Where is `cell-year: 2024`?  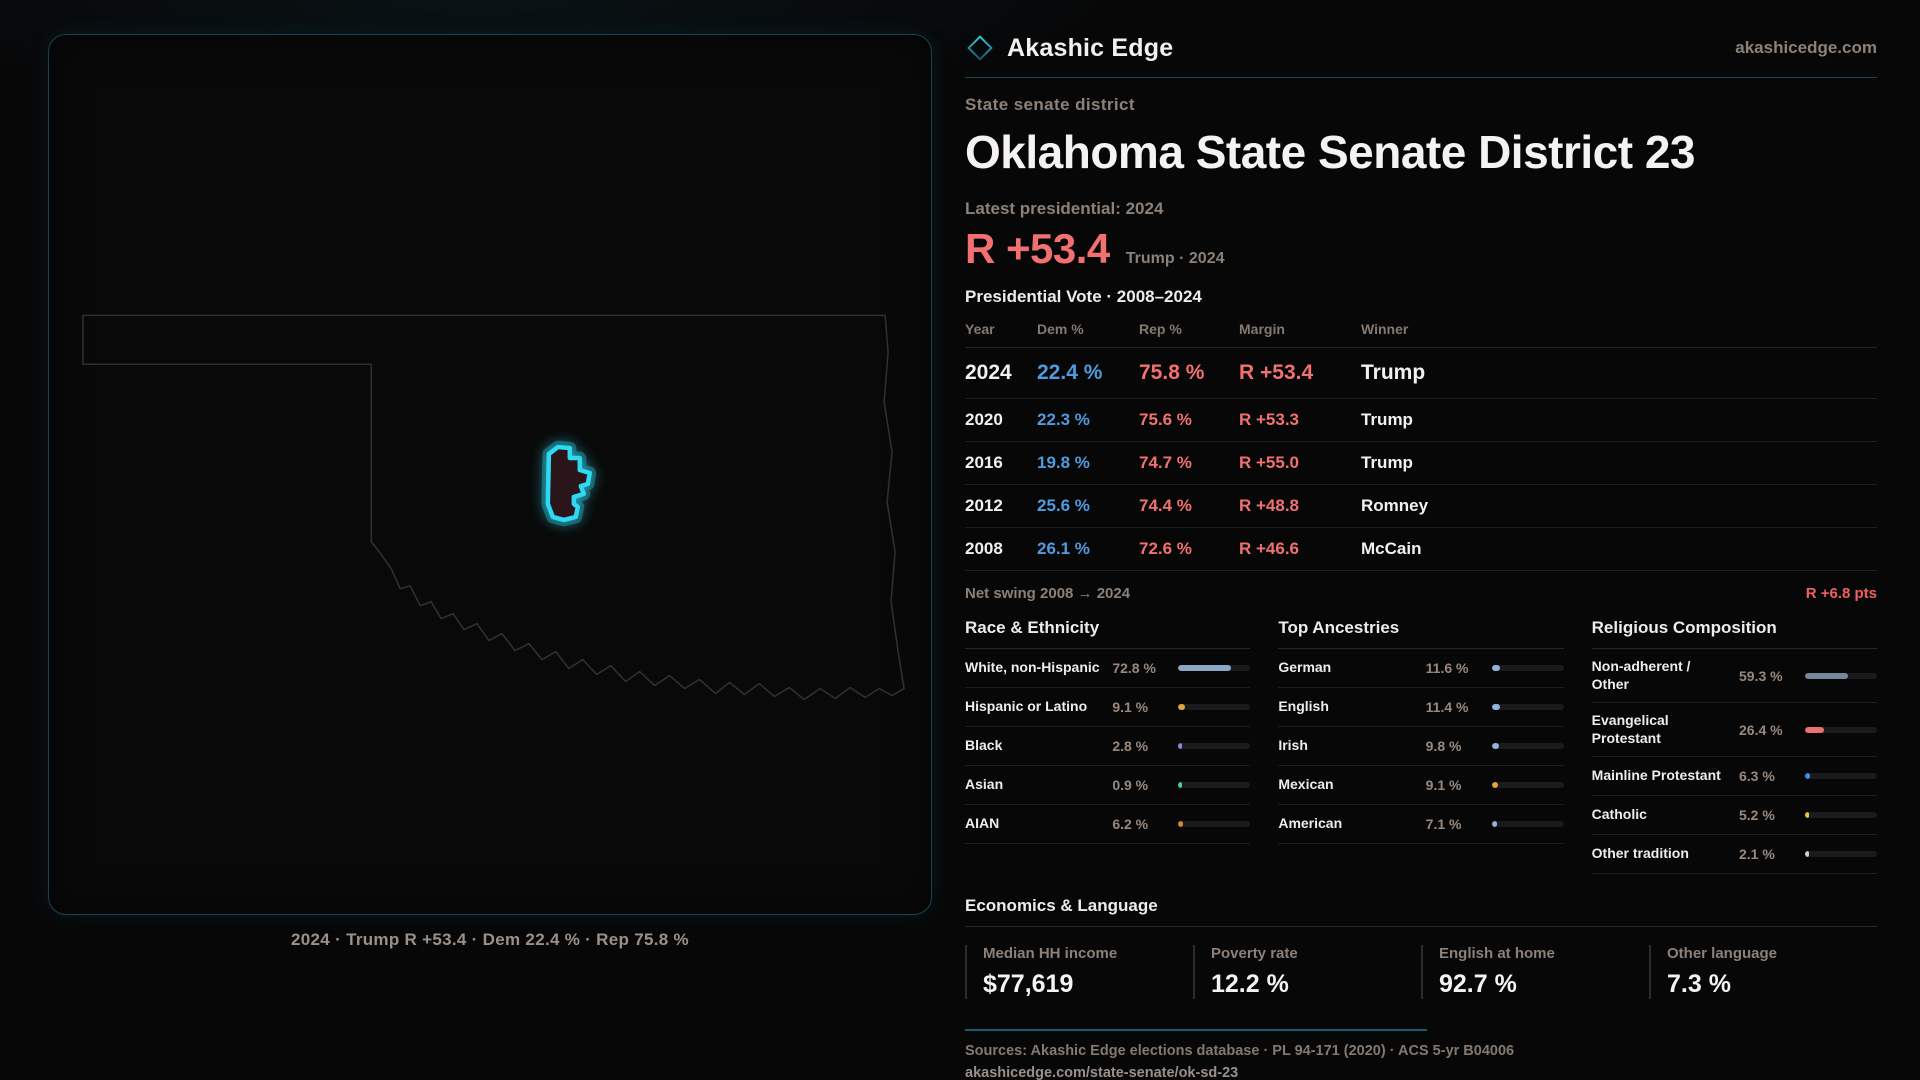 cell-year: 2024 is located at coordinates (988, 372).